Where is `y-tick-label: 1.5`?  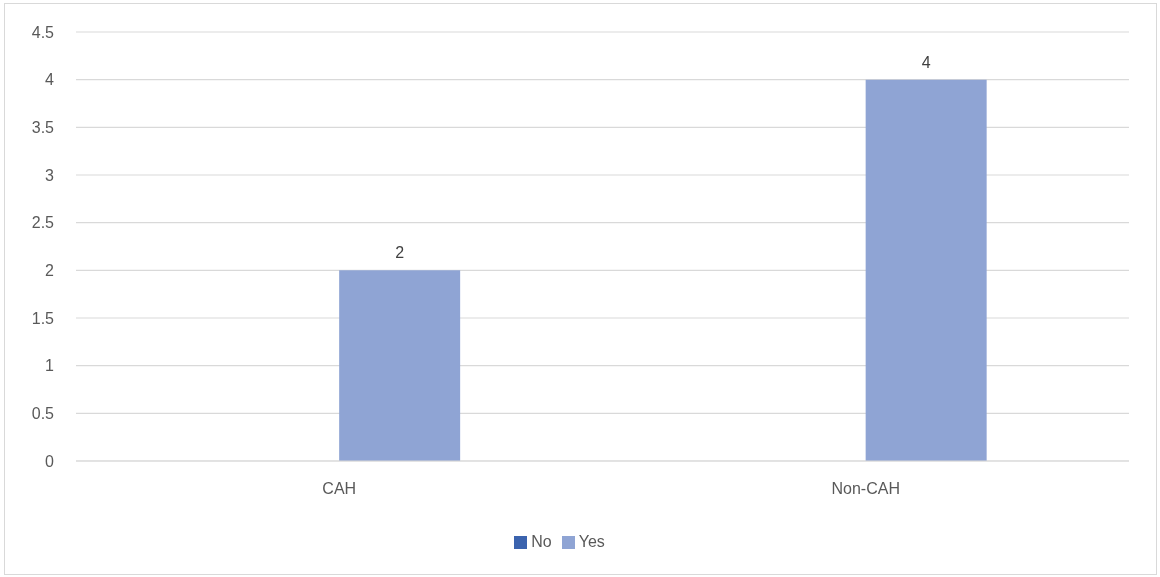 y-tick-label: 1.5 is located at coordinates (43, 318).